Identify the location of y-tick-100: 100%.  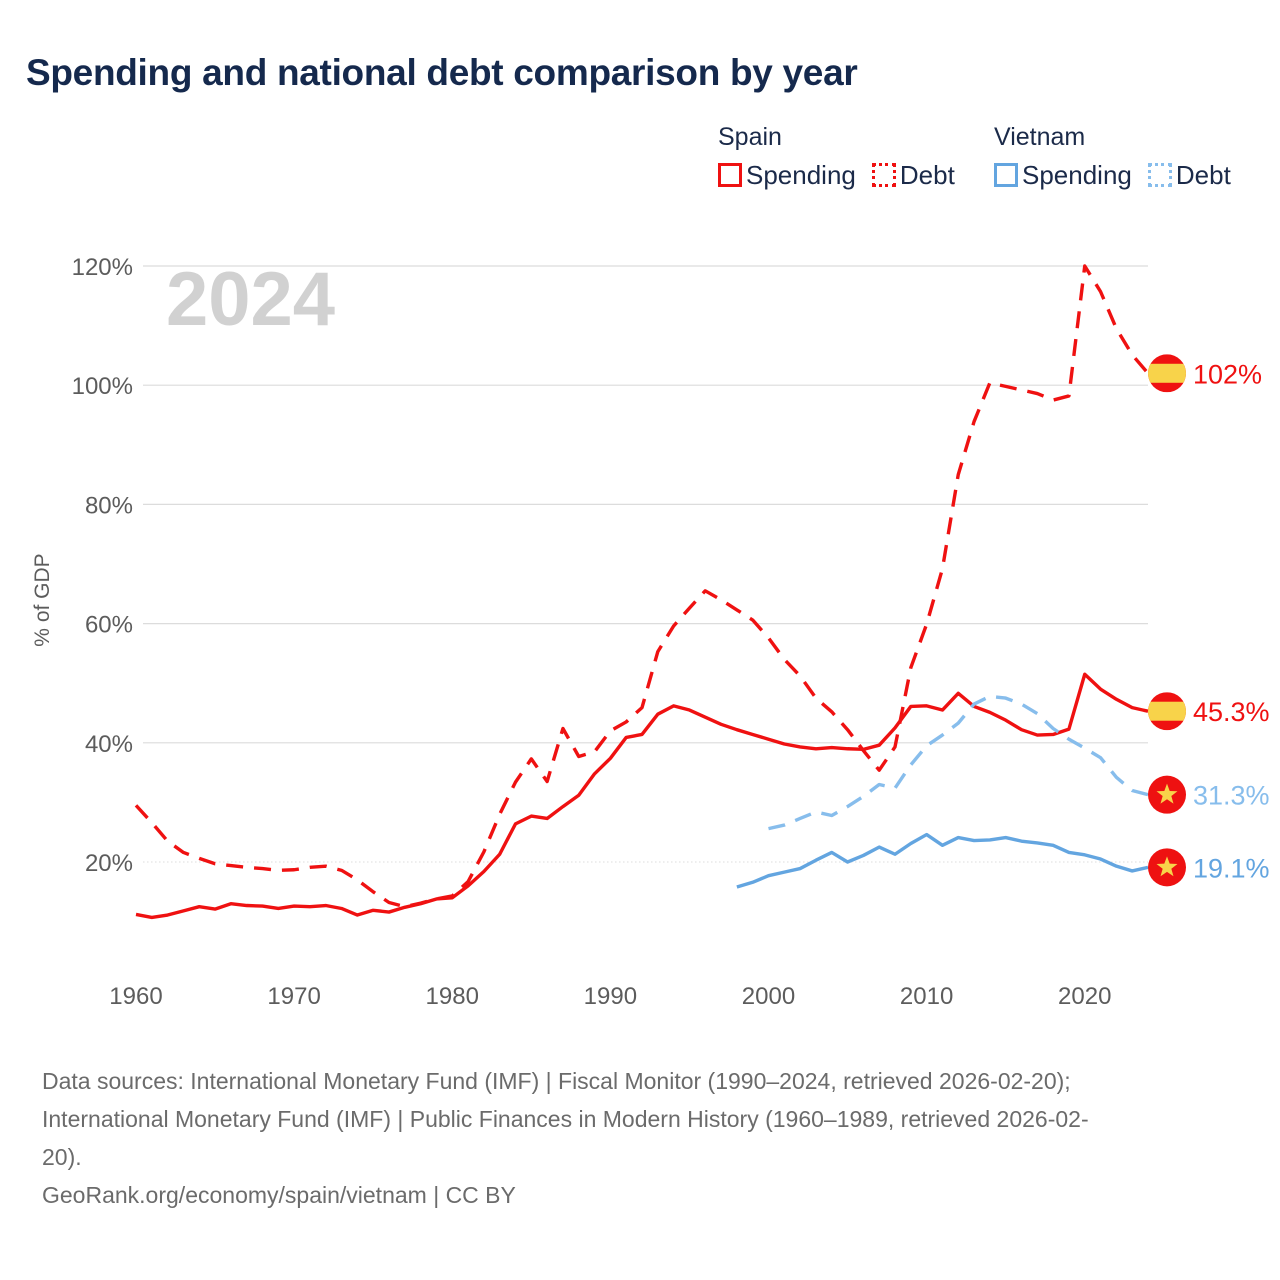
(102, 386).